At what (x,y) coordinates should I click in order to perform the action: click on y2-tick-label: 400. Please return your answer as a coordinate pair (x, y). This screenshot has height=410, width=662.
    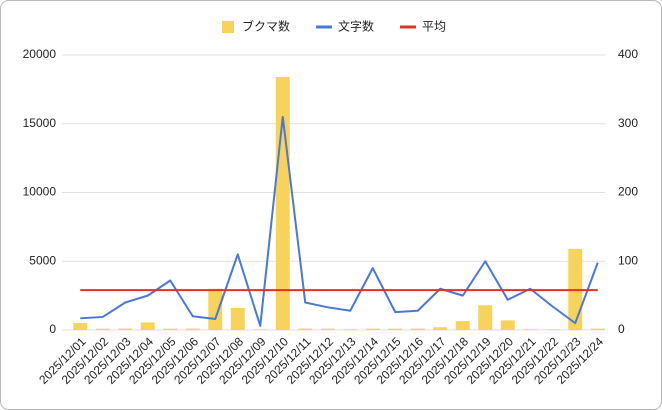
    Looking at the image, I should click on (628, 54).